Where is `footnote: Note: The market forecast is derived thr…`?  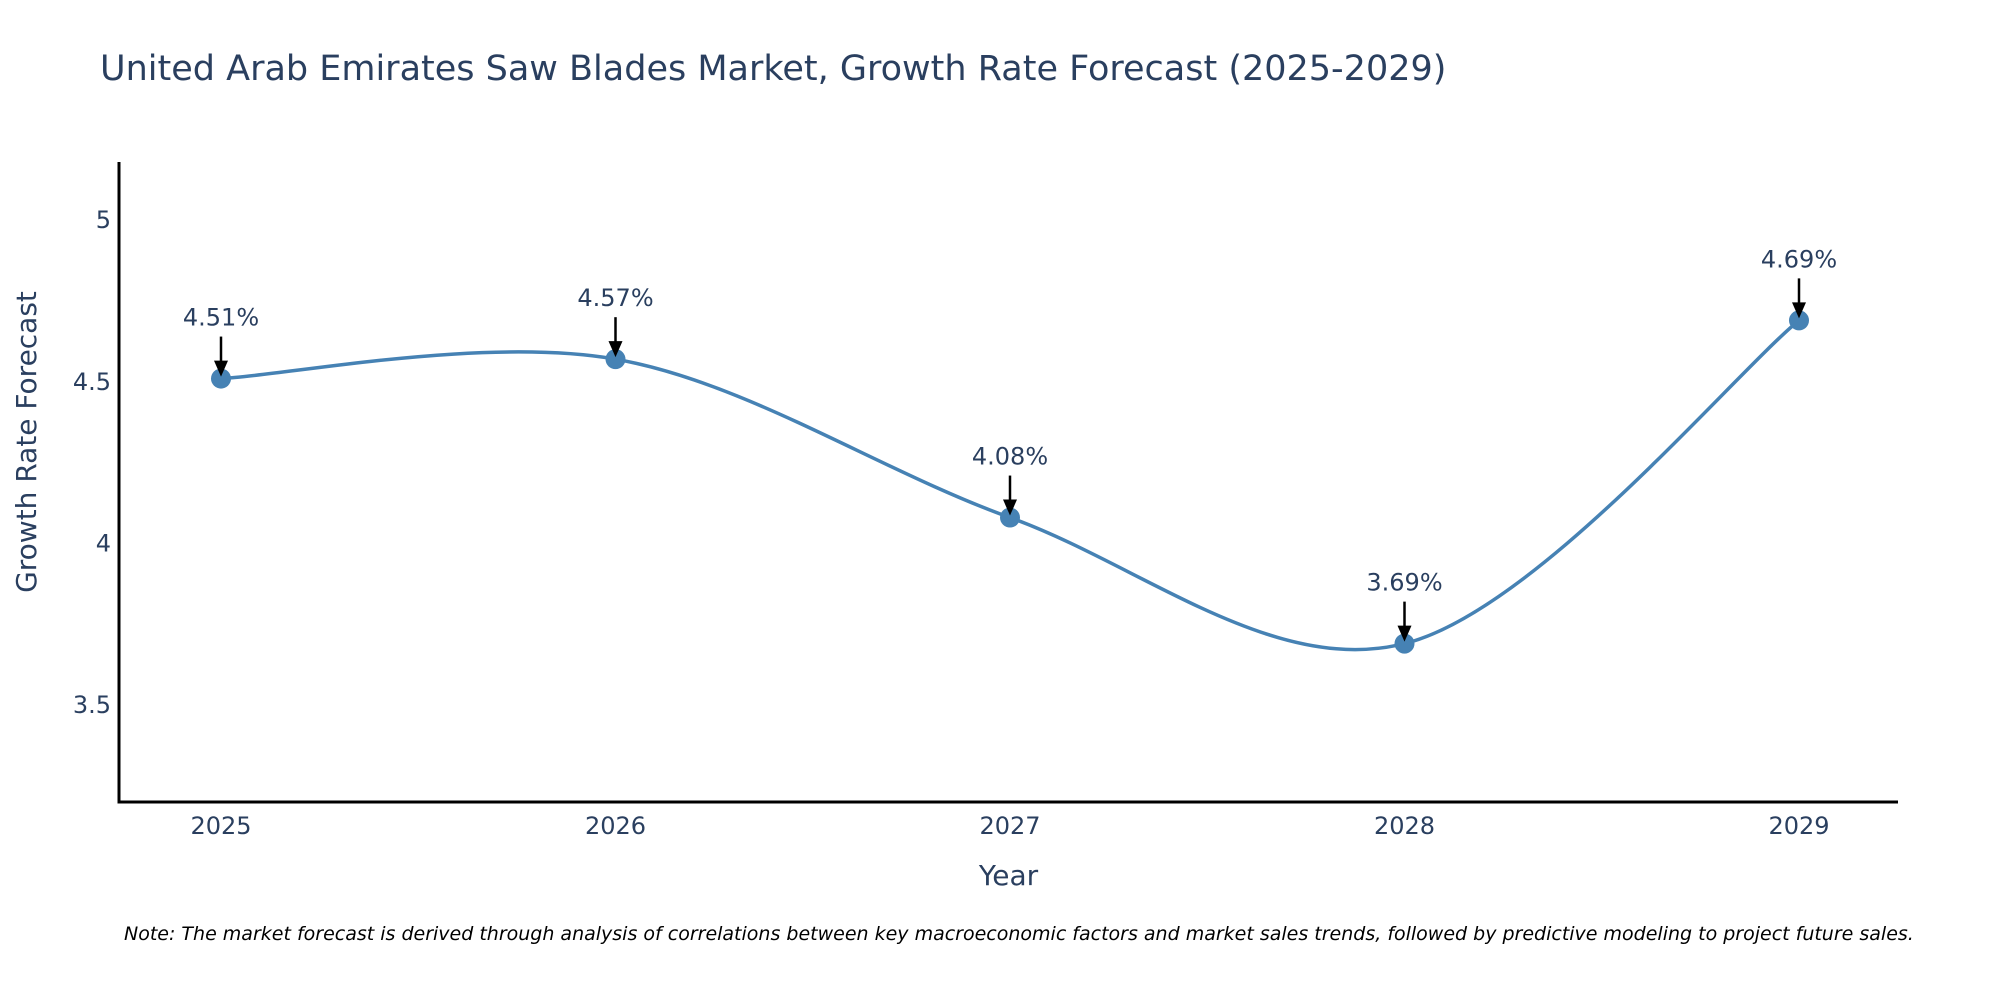 footnote: Note: The market forecast is derived thr… is located at coordinates (1019, 934).